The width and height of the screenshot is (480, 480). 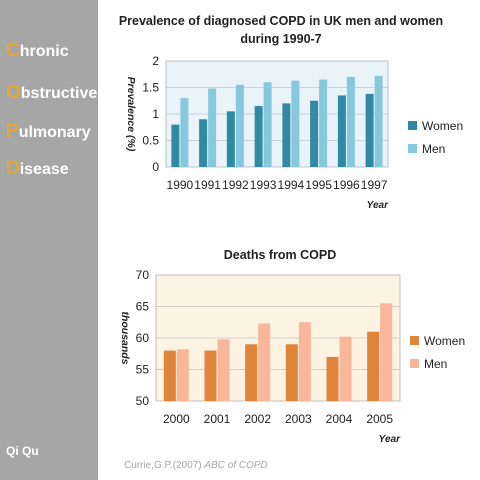 I want to click on acronym-letter: D, so click(x=13, y=168).